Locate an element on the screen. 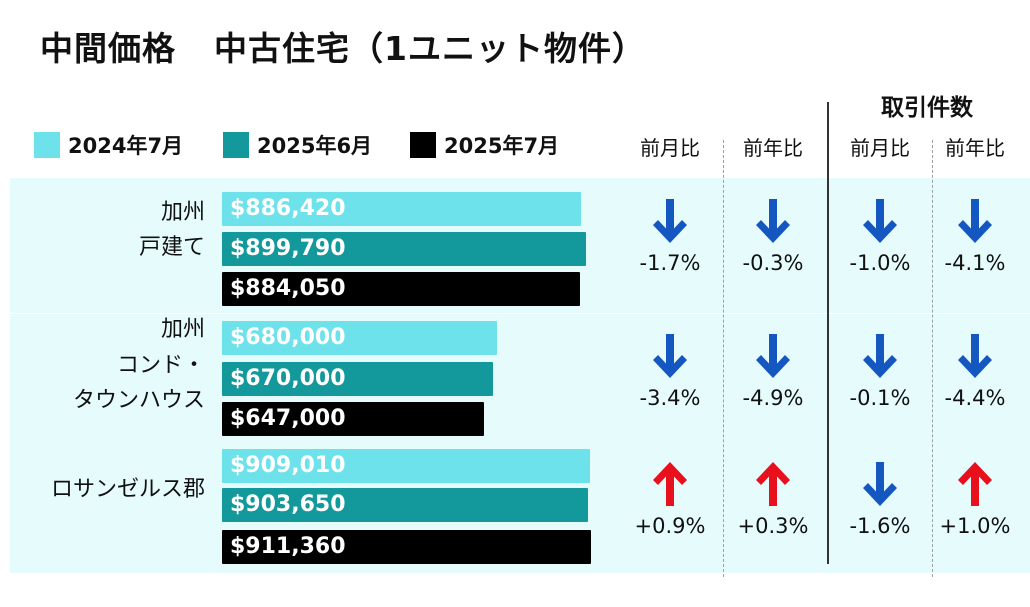 This screenshot has height=607, width=1030. bar-2025年6月: $903,650 is located at coordinates (405, 505).